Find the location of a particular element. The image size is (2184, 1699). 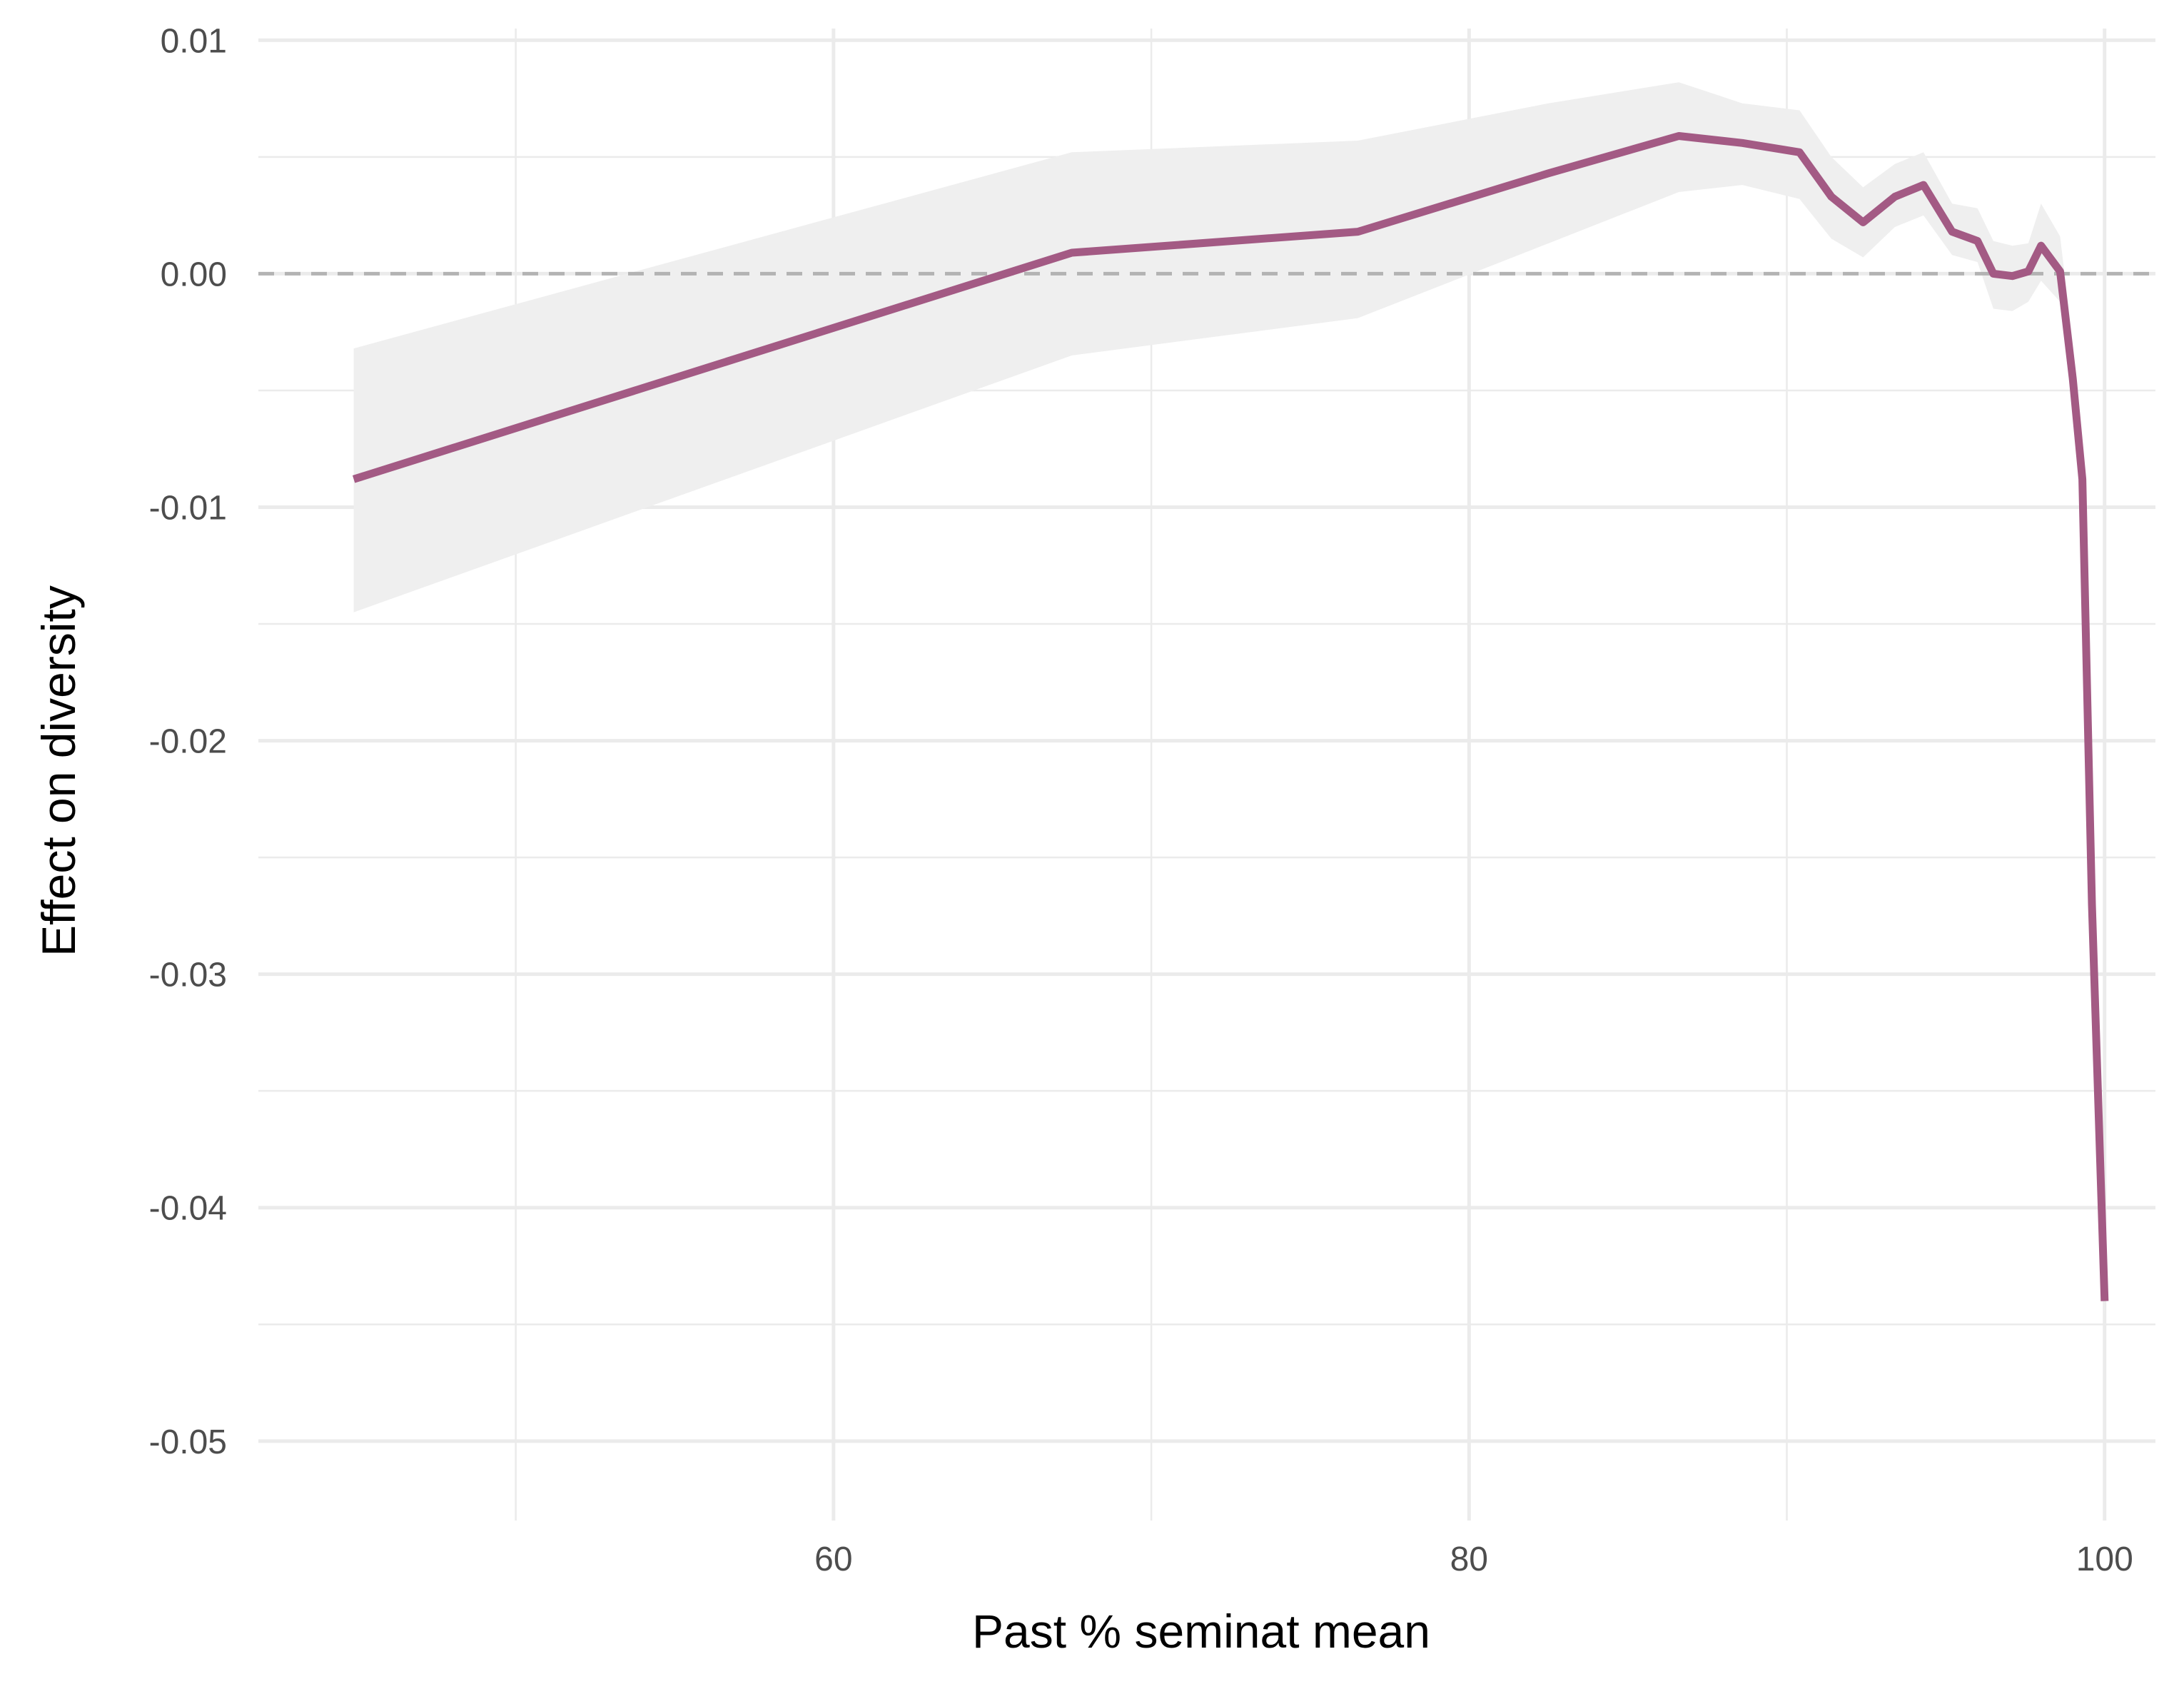

x-tick-label: 80 is located at coordinates (1469, 1559).